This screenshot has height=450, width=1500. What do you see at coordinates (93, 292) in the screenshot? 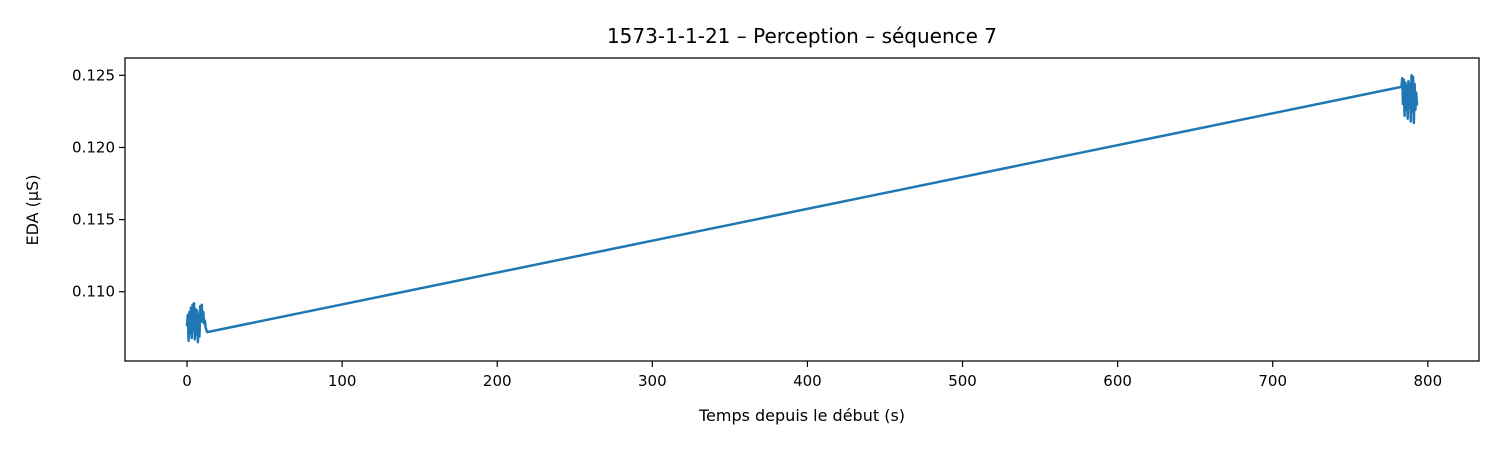
I see `y-tick-label: 0.110` at bounding box center [93, 292].